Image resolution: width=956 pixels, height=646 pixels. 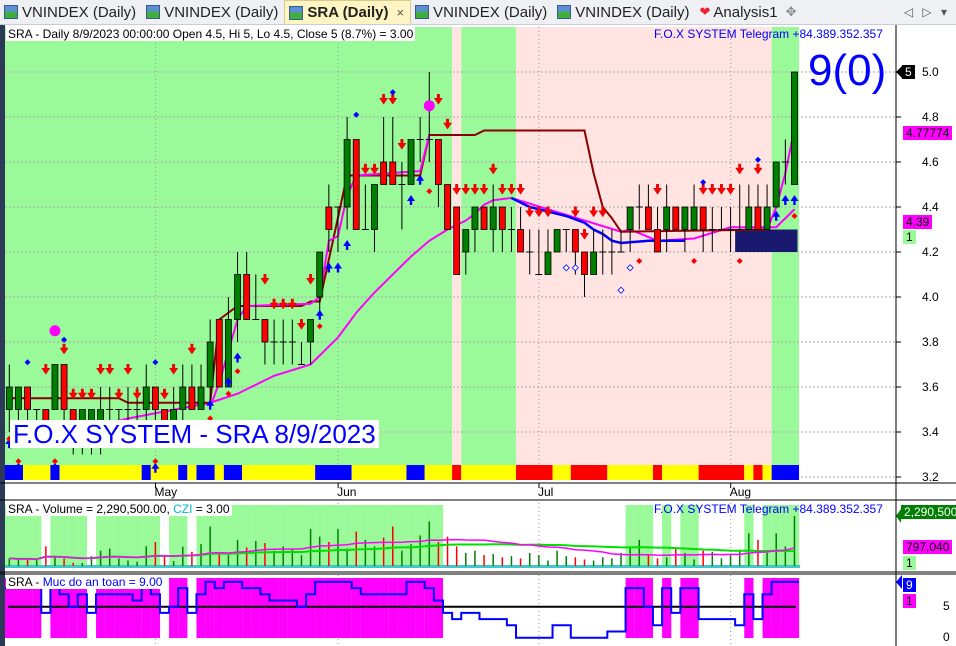 I want to click on tab-5: ❤ Analysis1 ✥, so click(x=748, y=12).